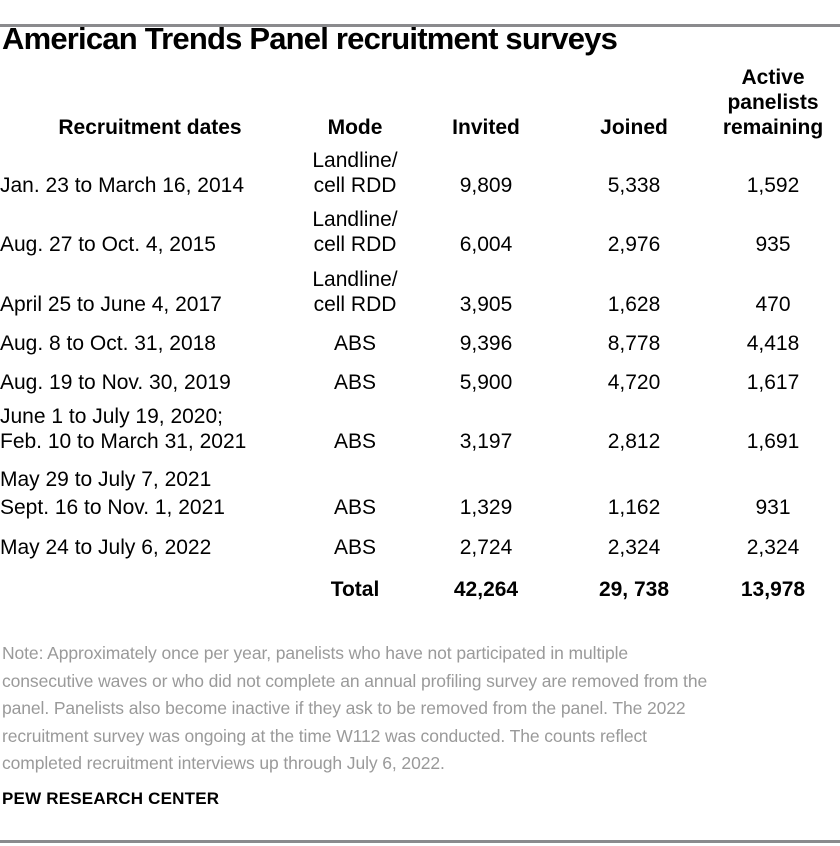 This screenshot has height=846, width=840. Describe the element at coordinates (486, 507) in the screenshot. I see `cell-invited: 1,329` at that location.